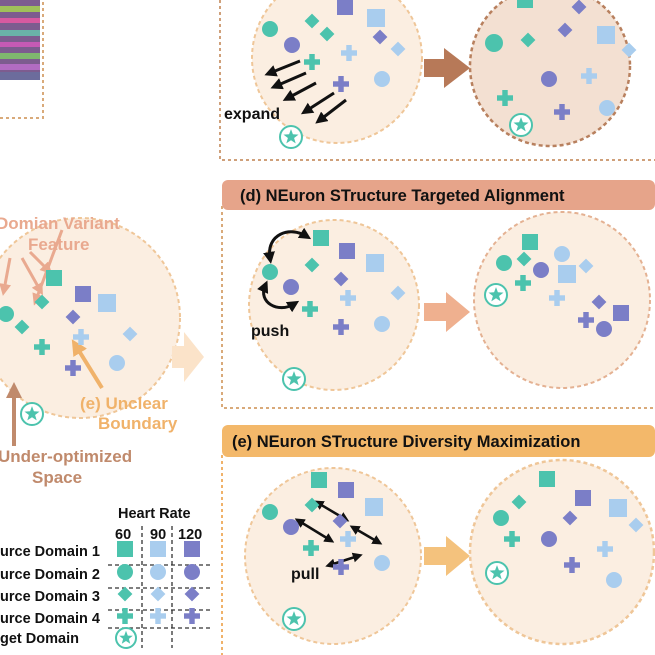 This screenshot has width=655, height=655. Describe the element at coordinates (50, 597) in the screenshot. I see `legend-row-source-3: urce Domain 3` at that location.